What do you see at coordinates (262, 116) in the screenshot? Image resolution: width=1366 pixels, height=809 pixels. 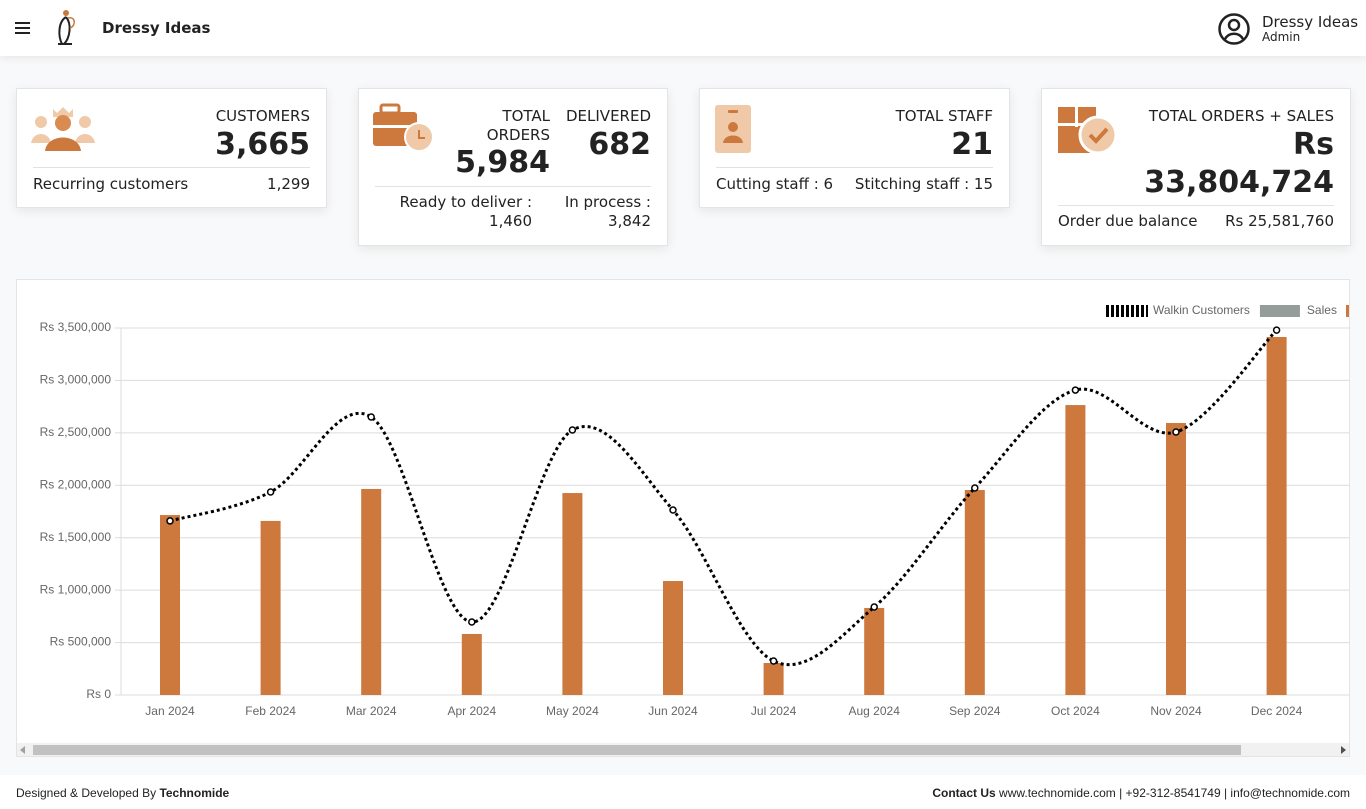 I see `customers-label: CUSTOMERS` at bounding box center [262, 116].